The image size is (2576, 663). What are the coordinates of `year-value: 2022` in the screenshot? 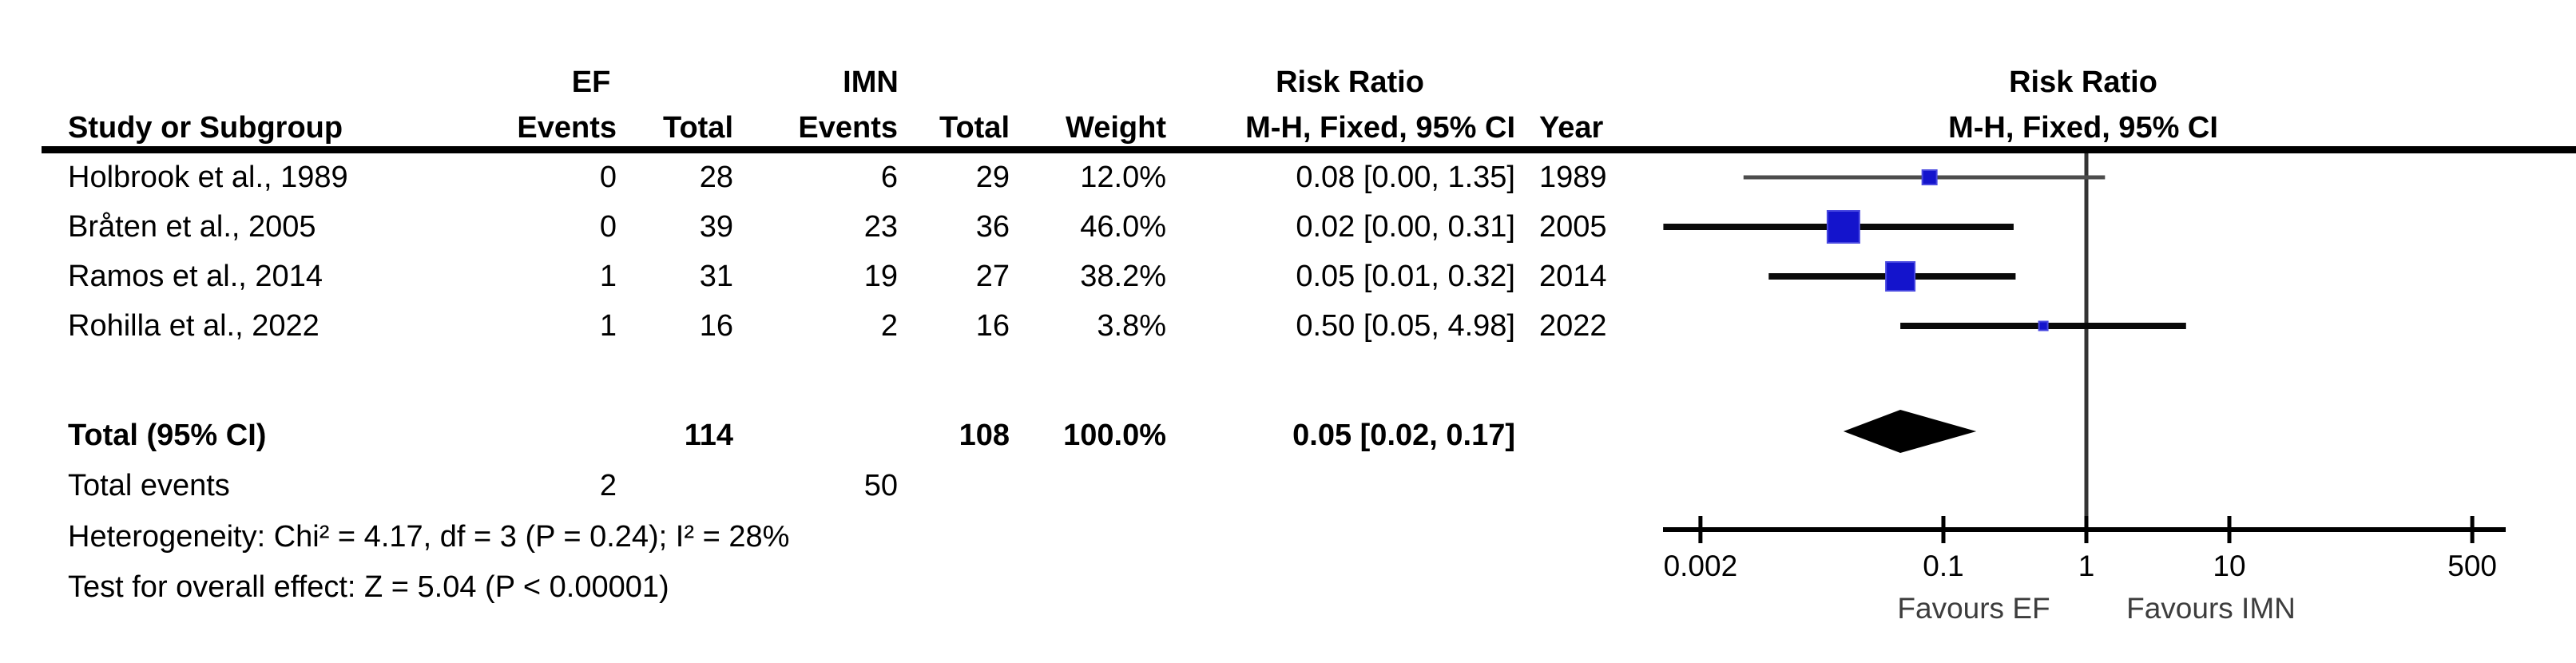 It's located at (1573, 326).